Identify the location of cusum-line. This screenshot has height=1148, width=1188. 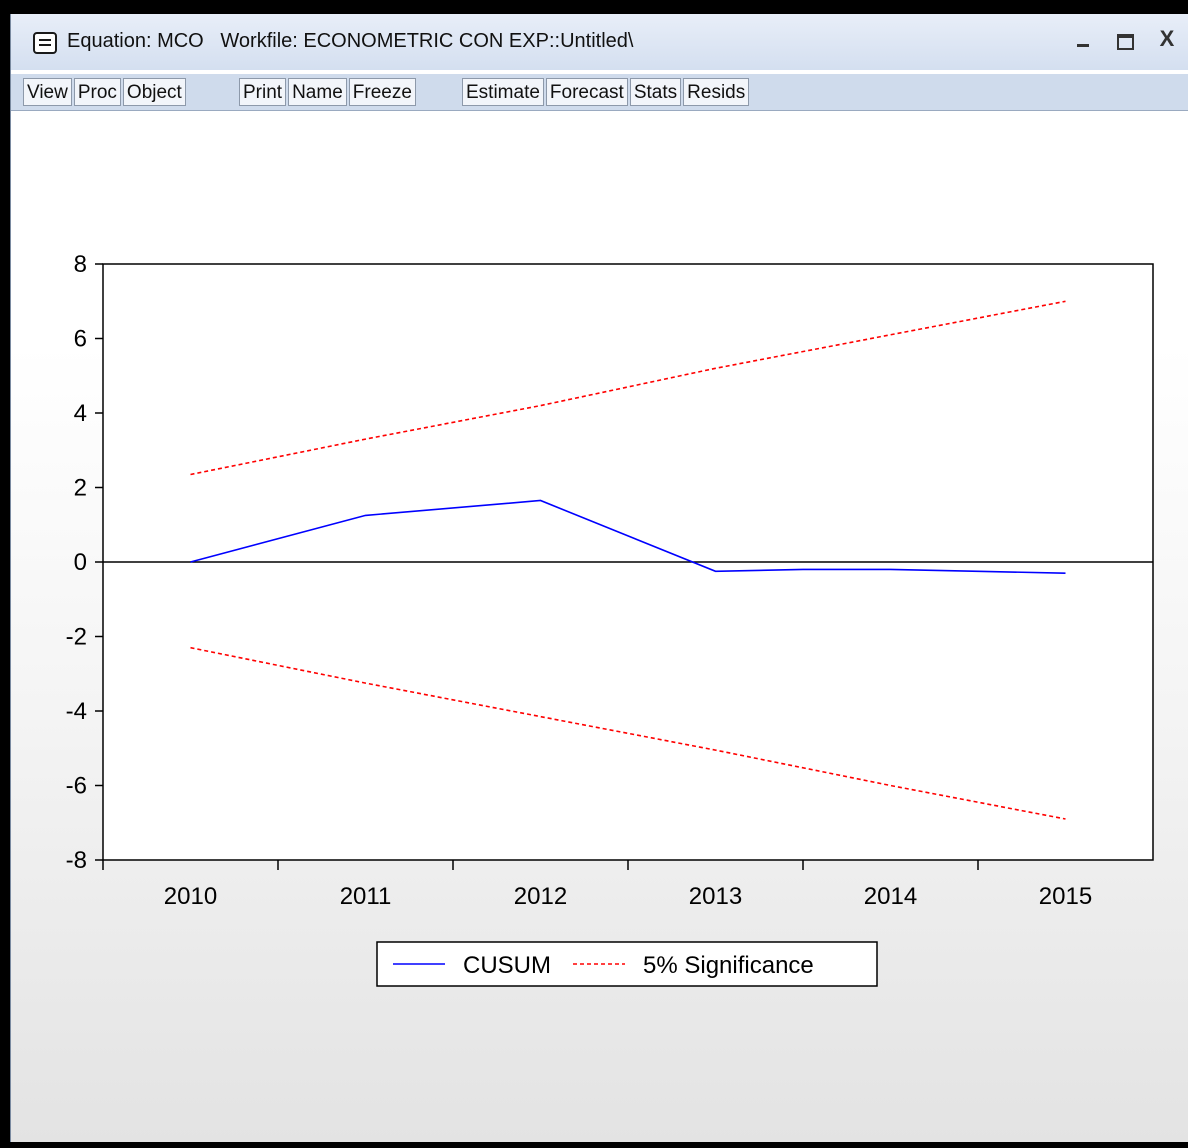
(628, 536).